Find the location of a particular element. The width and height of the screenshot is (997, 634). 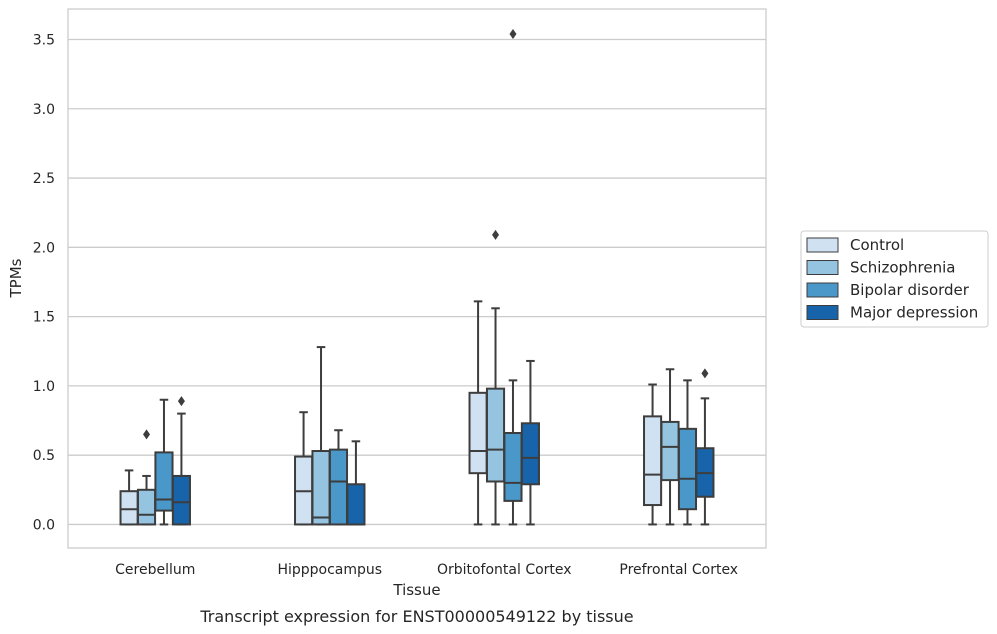

x-tick-label: Orbitofontal Cortex is located at coordinates (504, 570).